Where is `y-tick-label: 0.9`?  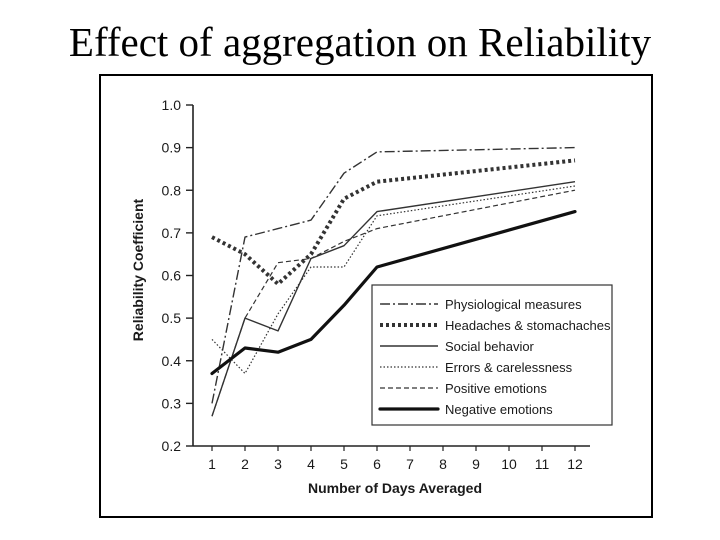
y-tick-label: 0.9 is located at coordinates (172, 148).